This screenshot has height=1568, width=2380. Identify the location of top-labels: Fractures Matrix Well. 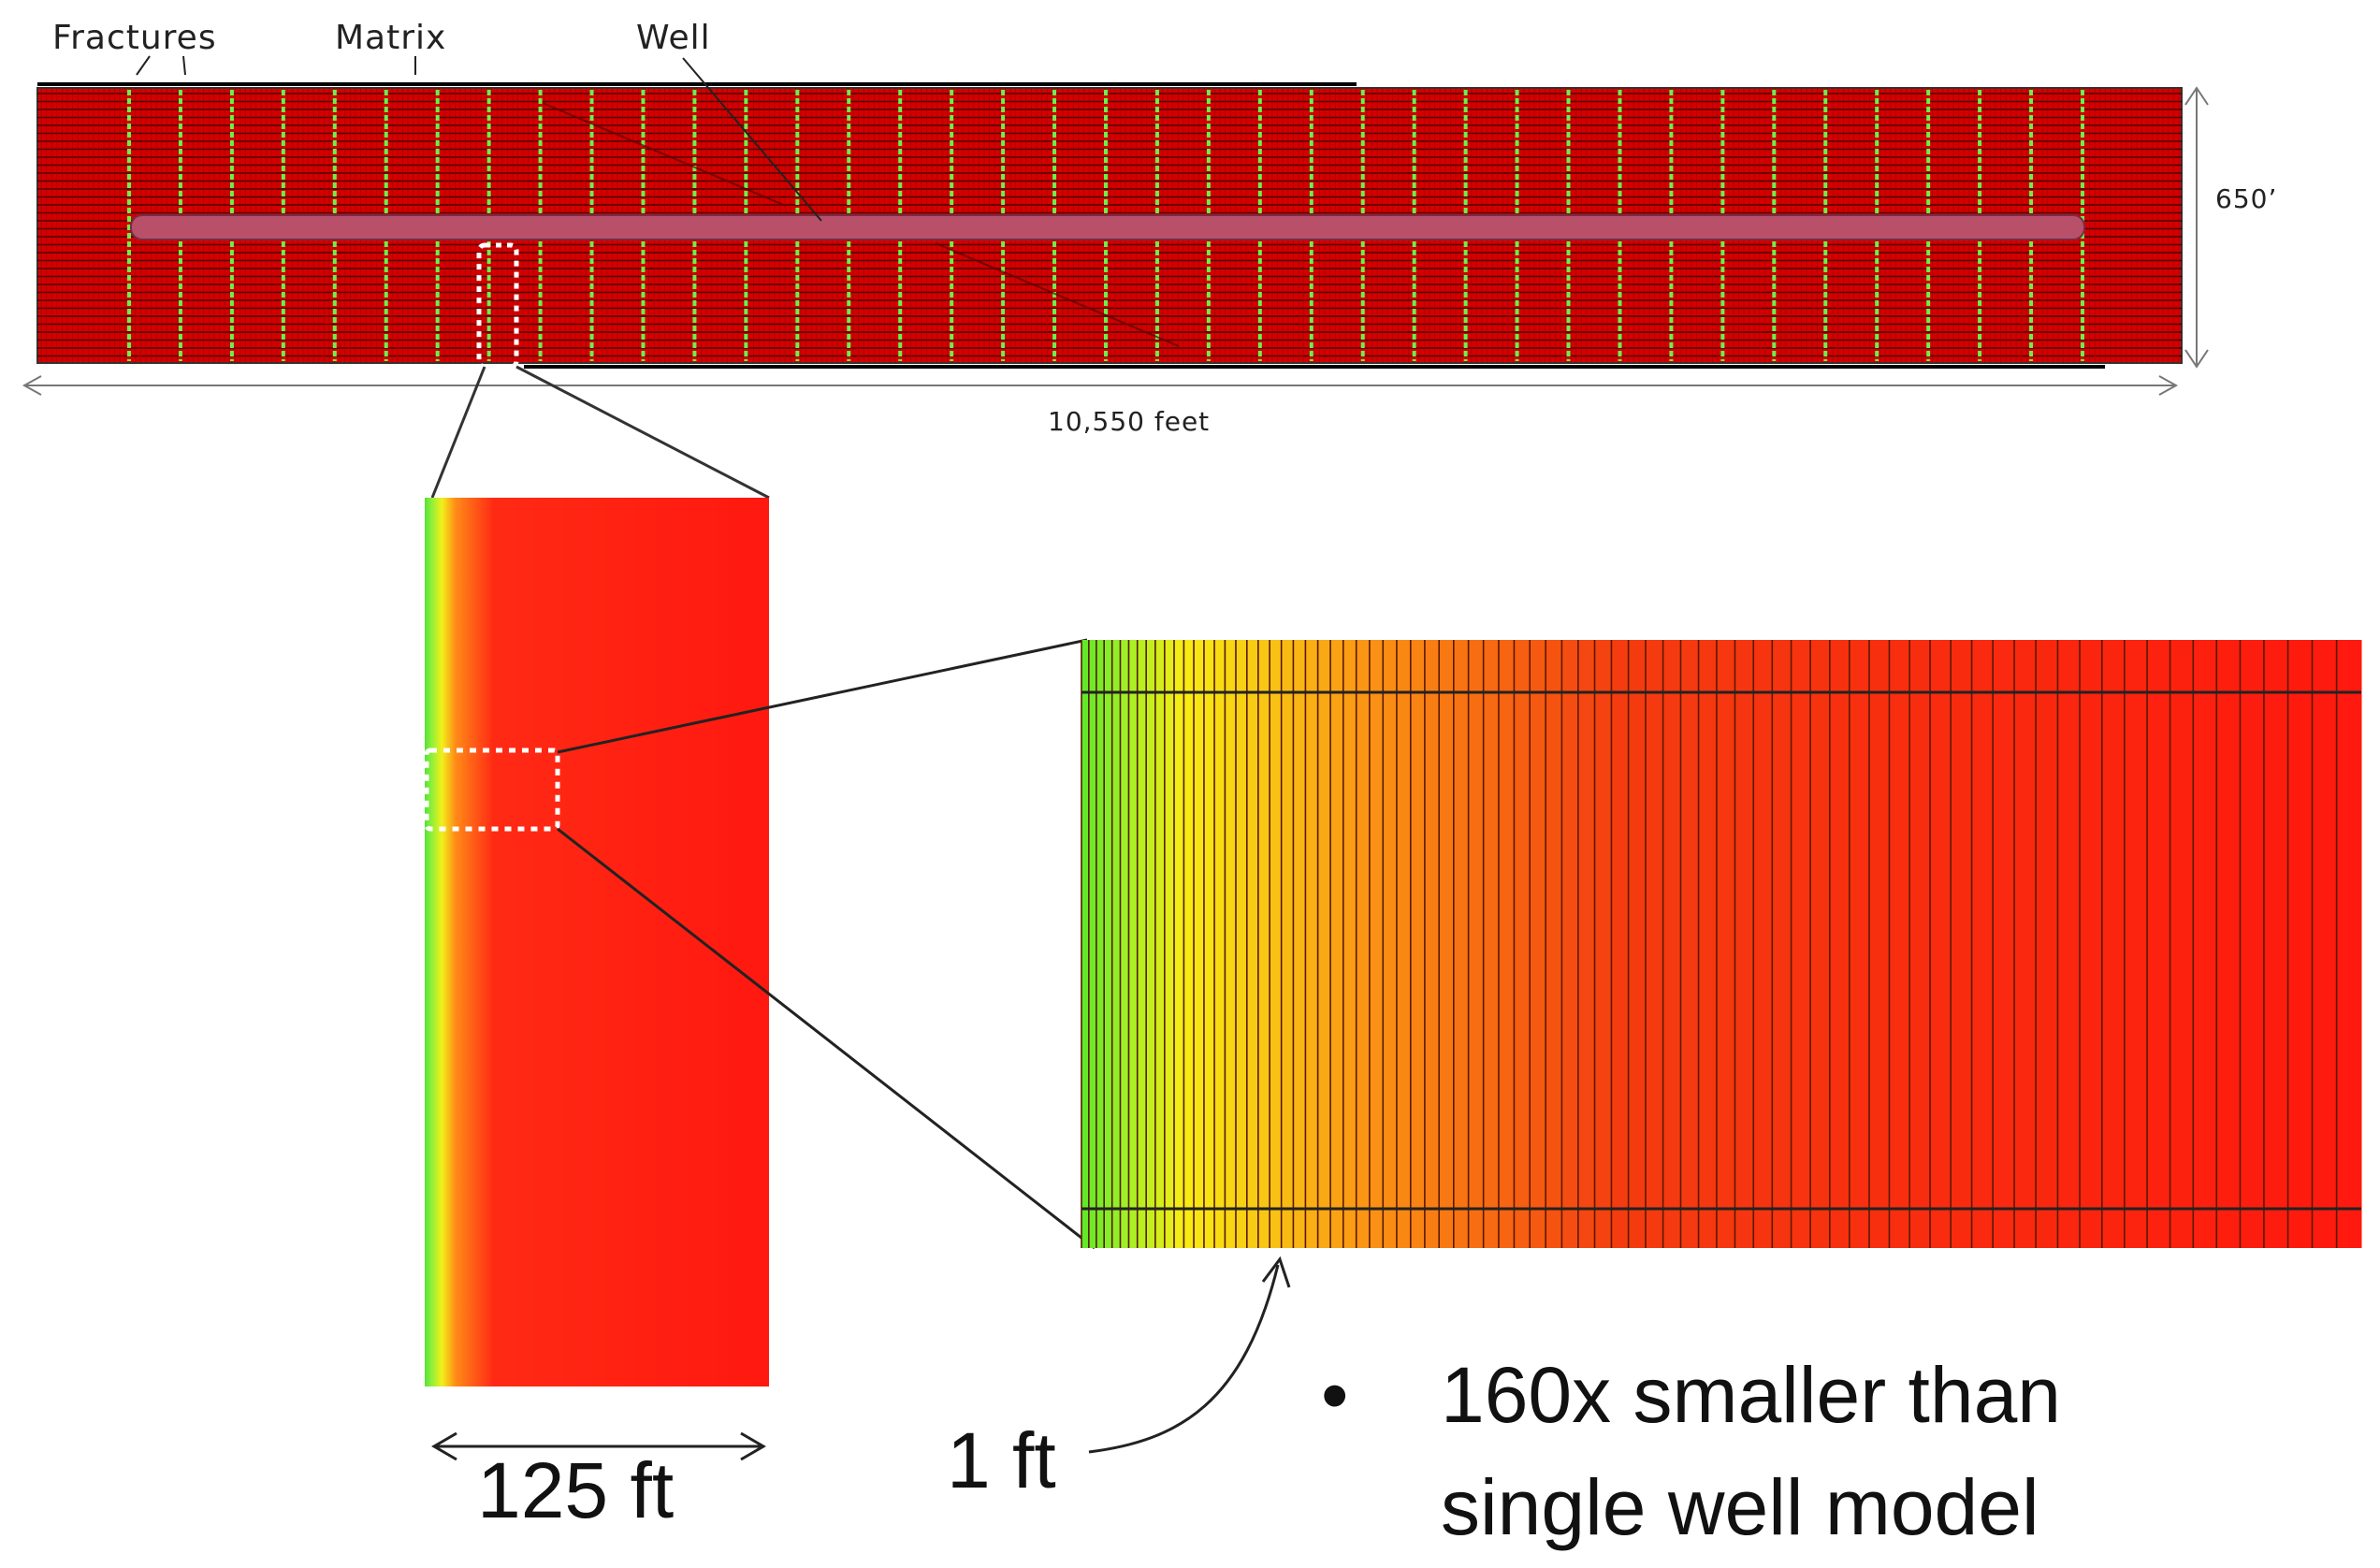
(437, 120).